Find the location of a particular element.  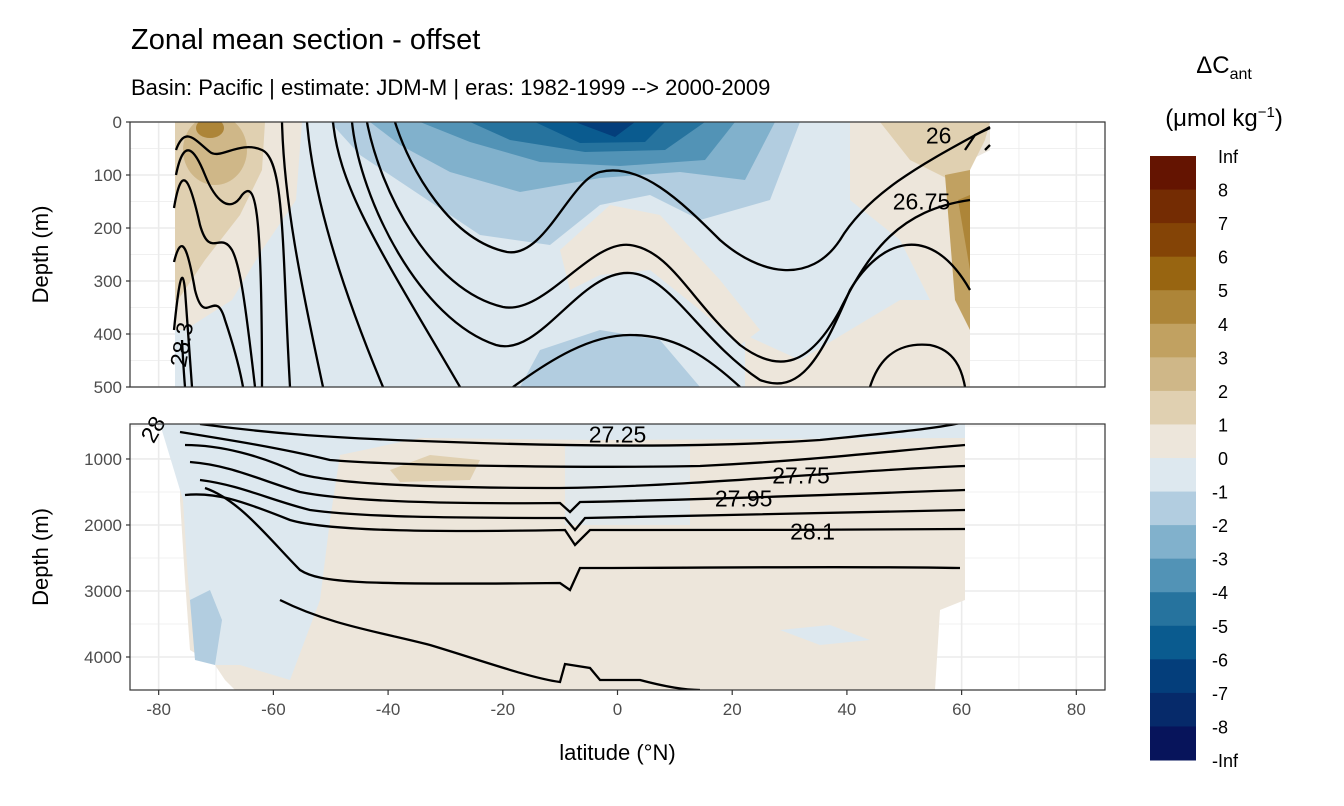

legend-label: 3 is located at coordinates (1223, 358).